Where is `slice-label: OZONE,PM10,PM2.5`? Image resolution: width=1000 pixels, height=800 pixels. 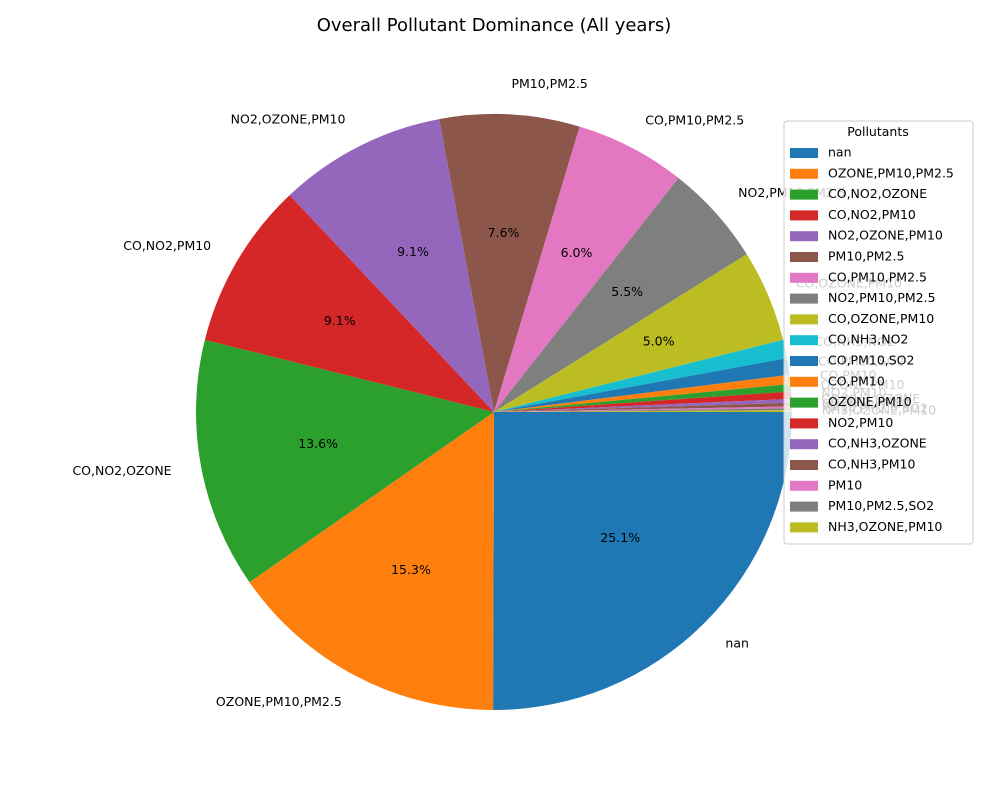
slice-label: OZONE,PM10,PM2.5 is located at coordinates (279, 701).